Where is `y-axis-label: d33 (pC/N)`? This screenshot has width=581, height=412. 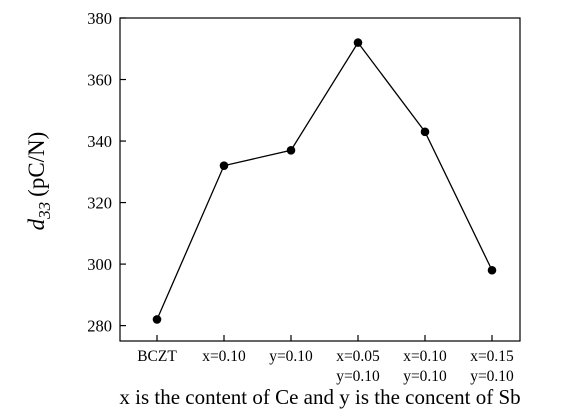 y-axis-label: d33 (pC/N) is located at coordinates (39, 181).